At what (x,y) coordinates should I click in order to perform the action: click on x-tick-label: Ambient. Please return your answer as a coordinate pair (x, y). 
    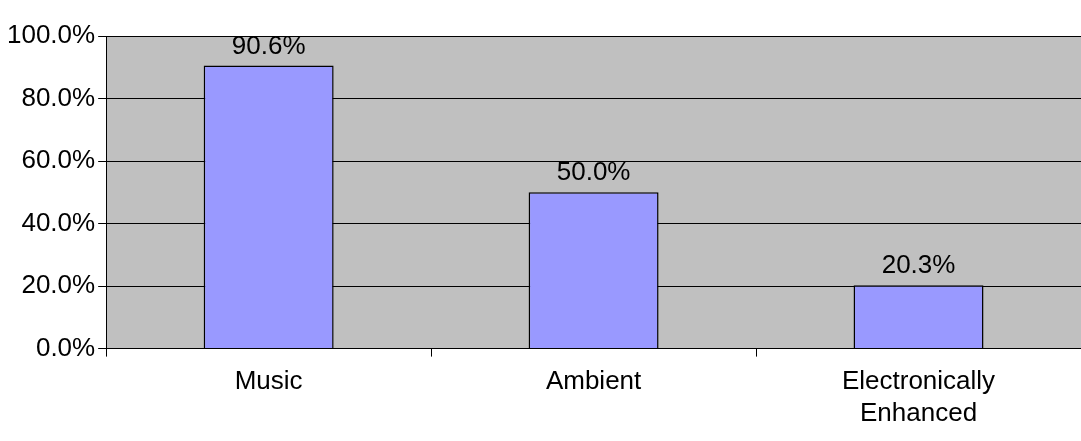
    Looking at the image, I should click on (594, 380).